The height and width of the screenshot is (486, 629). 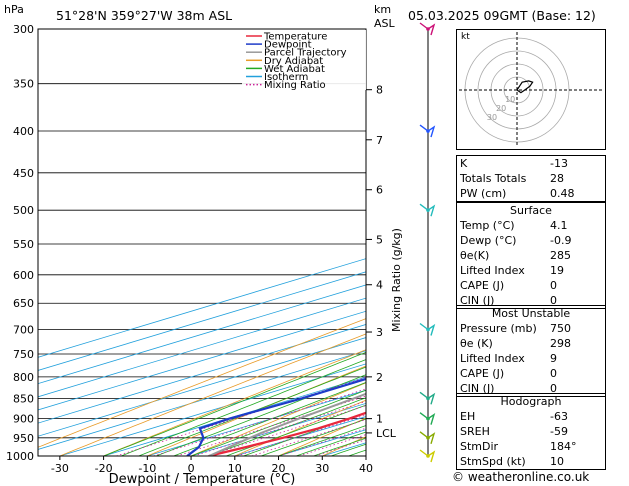 What do you see at coordinates (293, 61) in the screenshot?
I see `legend-label: Dry Adiabat` at bounding box center [293, 61].